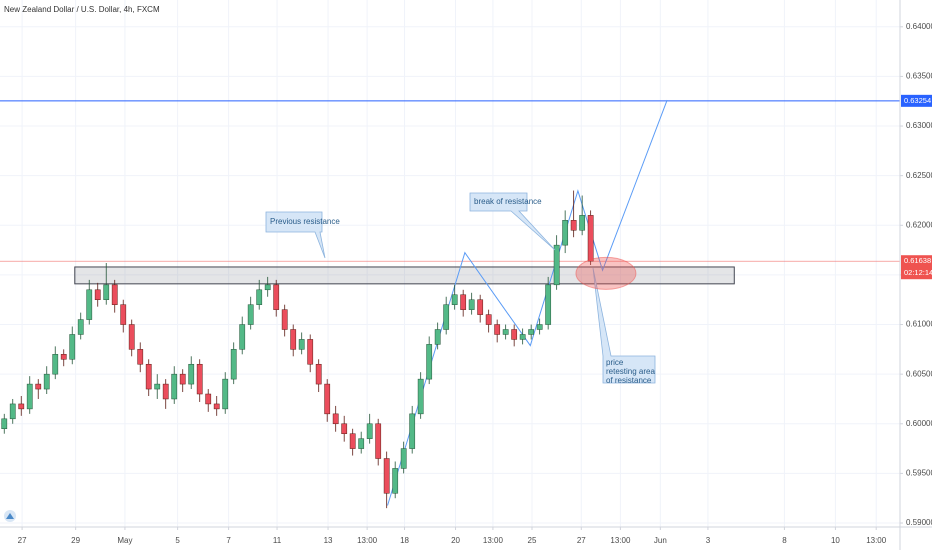 The height and width of the screenshot is (550, 932). What do you see at coordinates (835, 540) in the screenshot?
I see `x-tick-label: 10` at bounding box center [835, 540].